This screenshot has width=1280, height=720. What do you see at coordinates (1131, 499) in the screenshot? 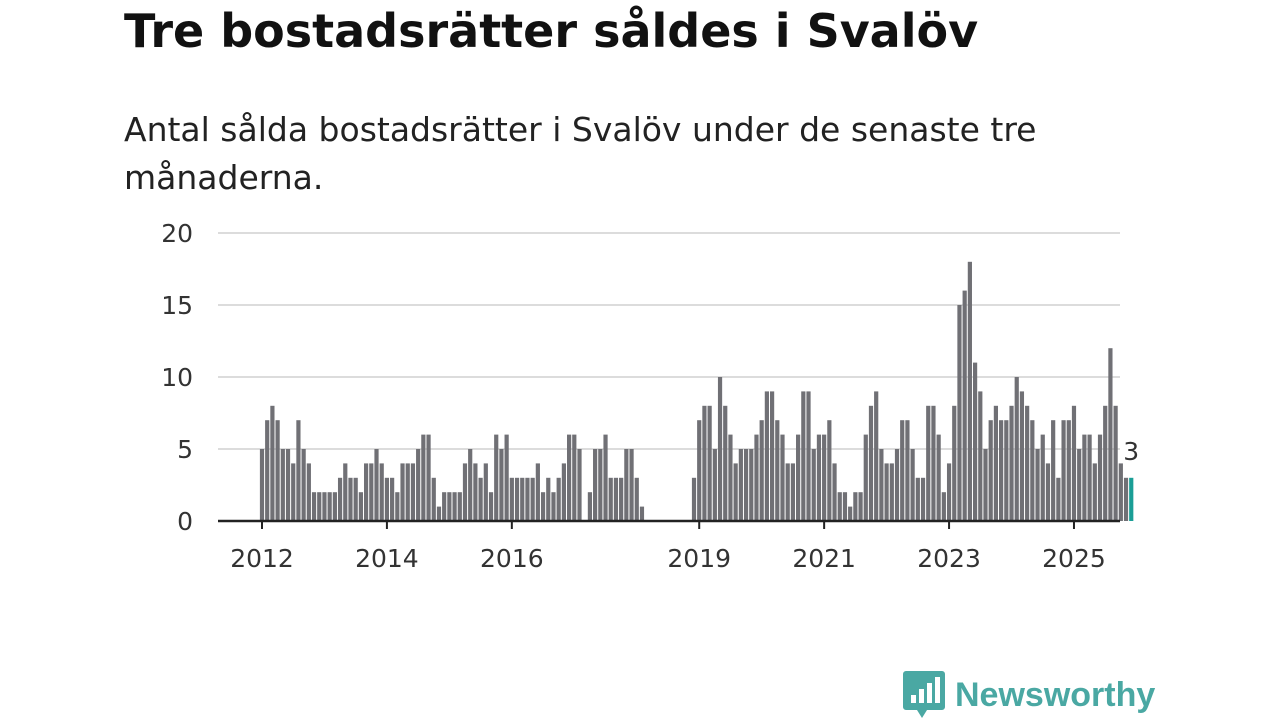
I see `bar-latest` at bounding box center [1131, 499].